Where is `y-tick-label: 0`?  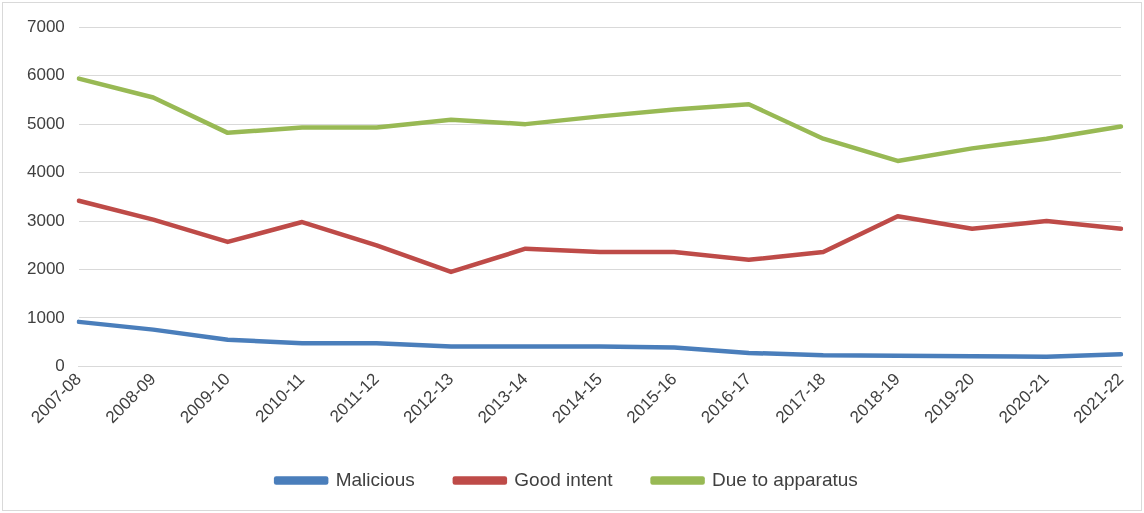 y-tick-label: 0 is located at coordinates (60, 366).